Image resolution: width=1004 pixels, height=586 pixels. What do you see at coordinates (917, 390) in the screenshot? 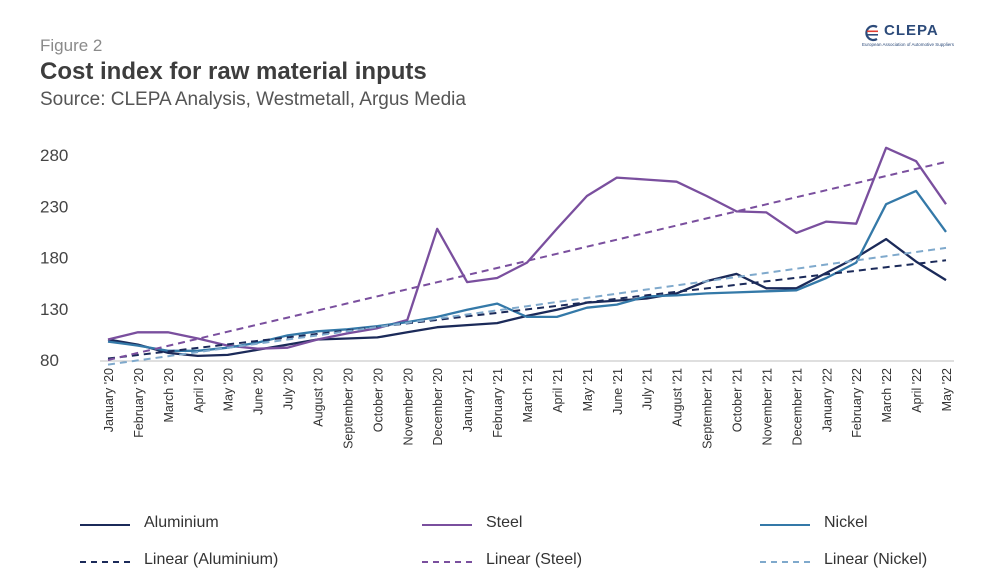
I see `x-tick-label: April '22` at bounding box center [917, 390].